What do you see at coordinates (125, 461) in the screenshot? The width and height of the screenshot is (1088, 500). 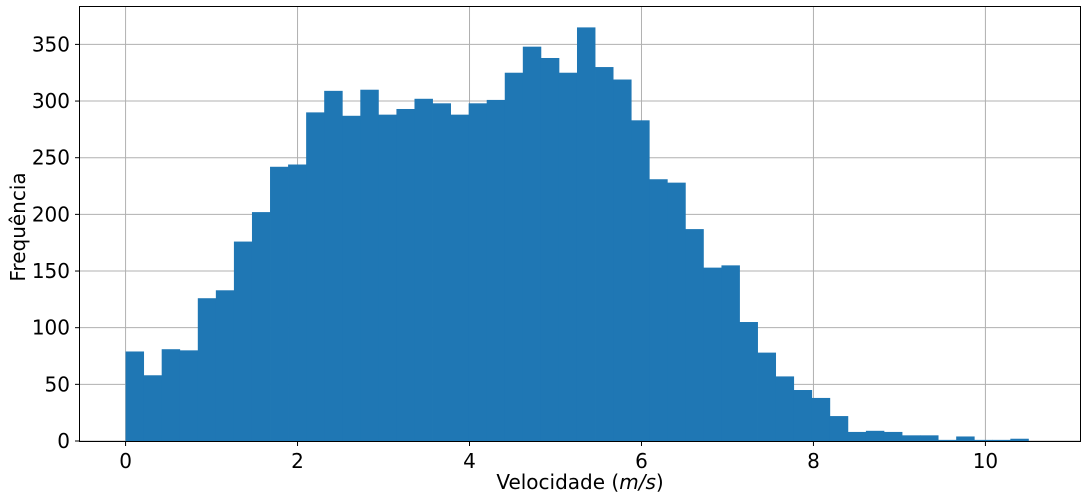 I see `x-tick-label: 0` at bounding box center [125, 461].